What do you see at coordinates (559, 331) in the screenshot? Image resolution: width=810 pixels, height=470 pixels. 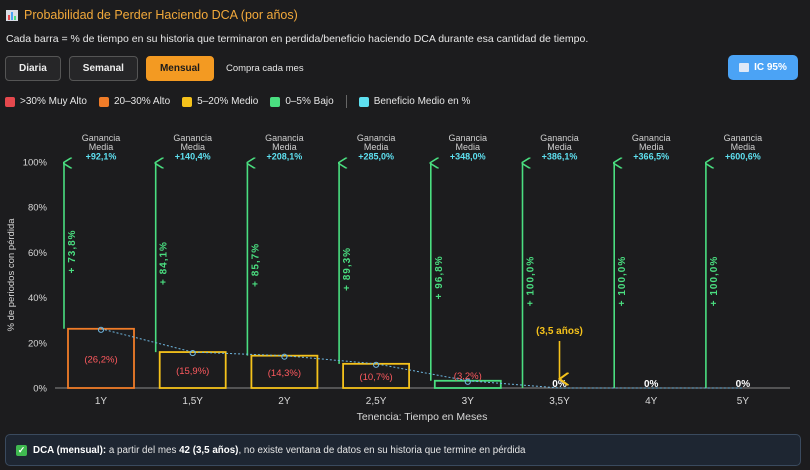 I see `annotation-label: (3,5 años)` at bounding box center [559, 331].